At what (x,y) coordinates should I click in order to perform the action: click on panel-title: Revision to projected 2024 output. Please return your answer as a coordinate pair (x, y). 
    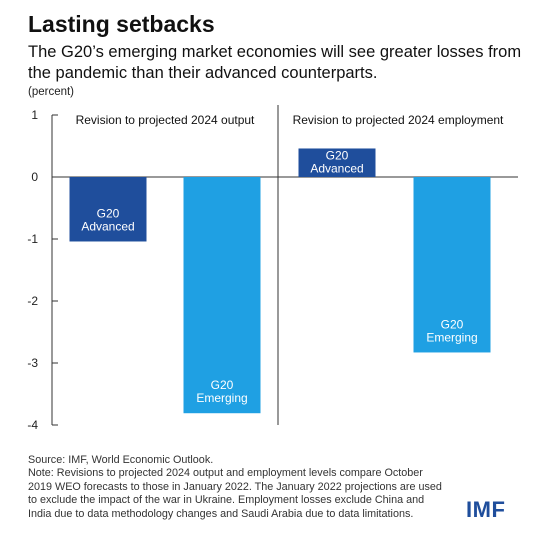
    Looking at the image, I should click on (165, 120).